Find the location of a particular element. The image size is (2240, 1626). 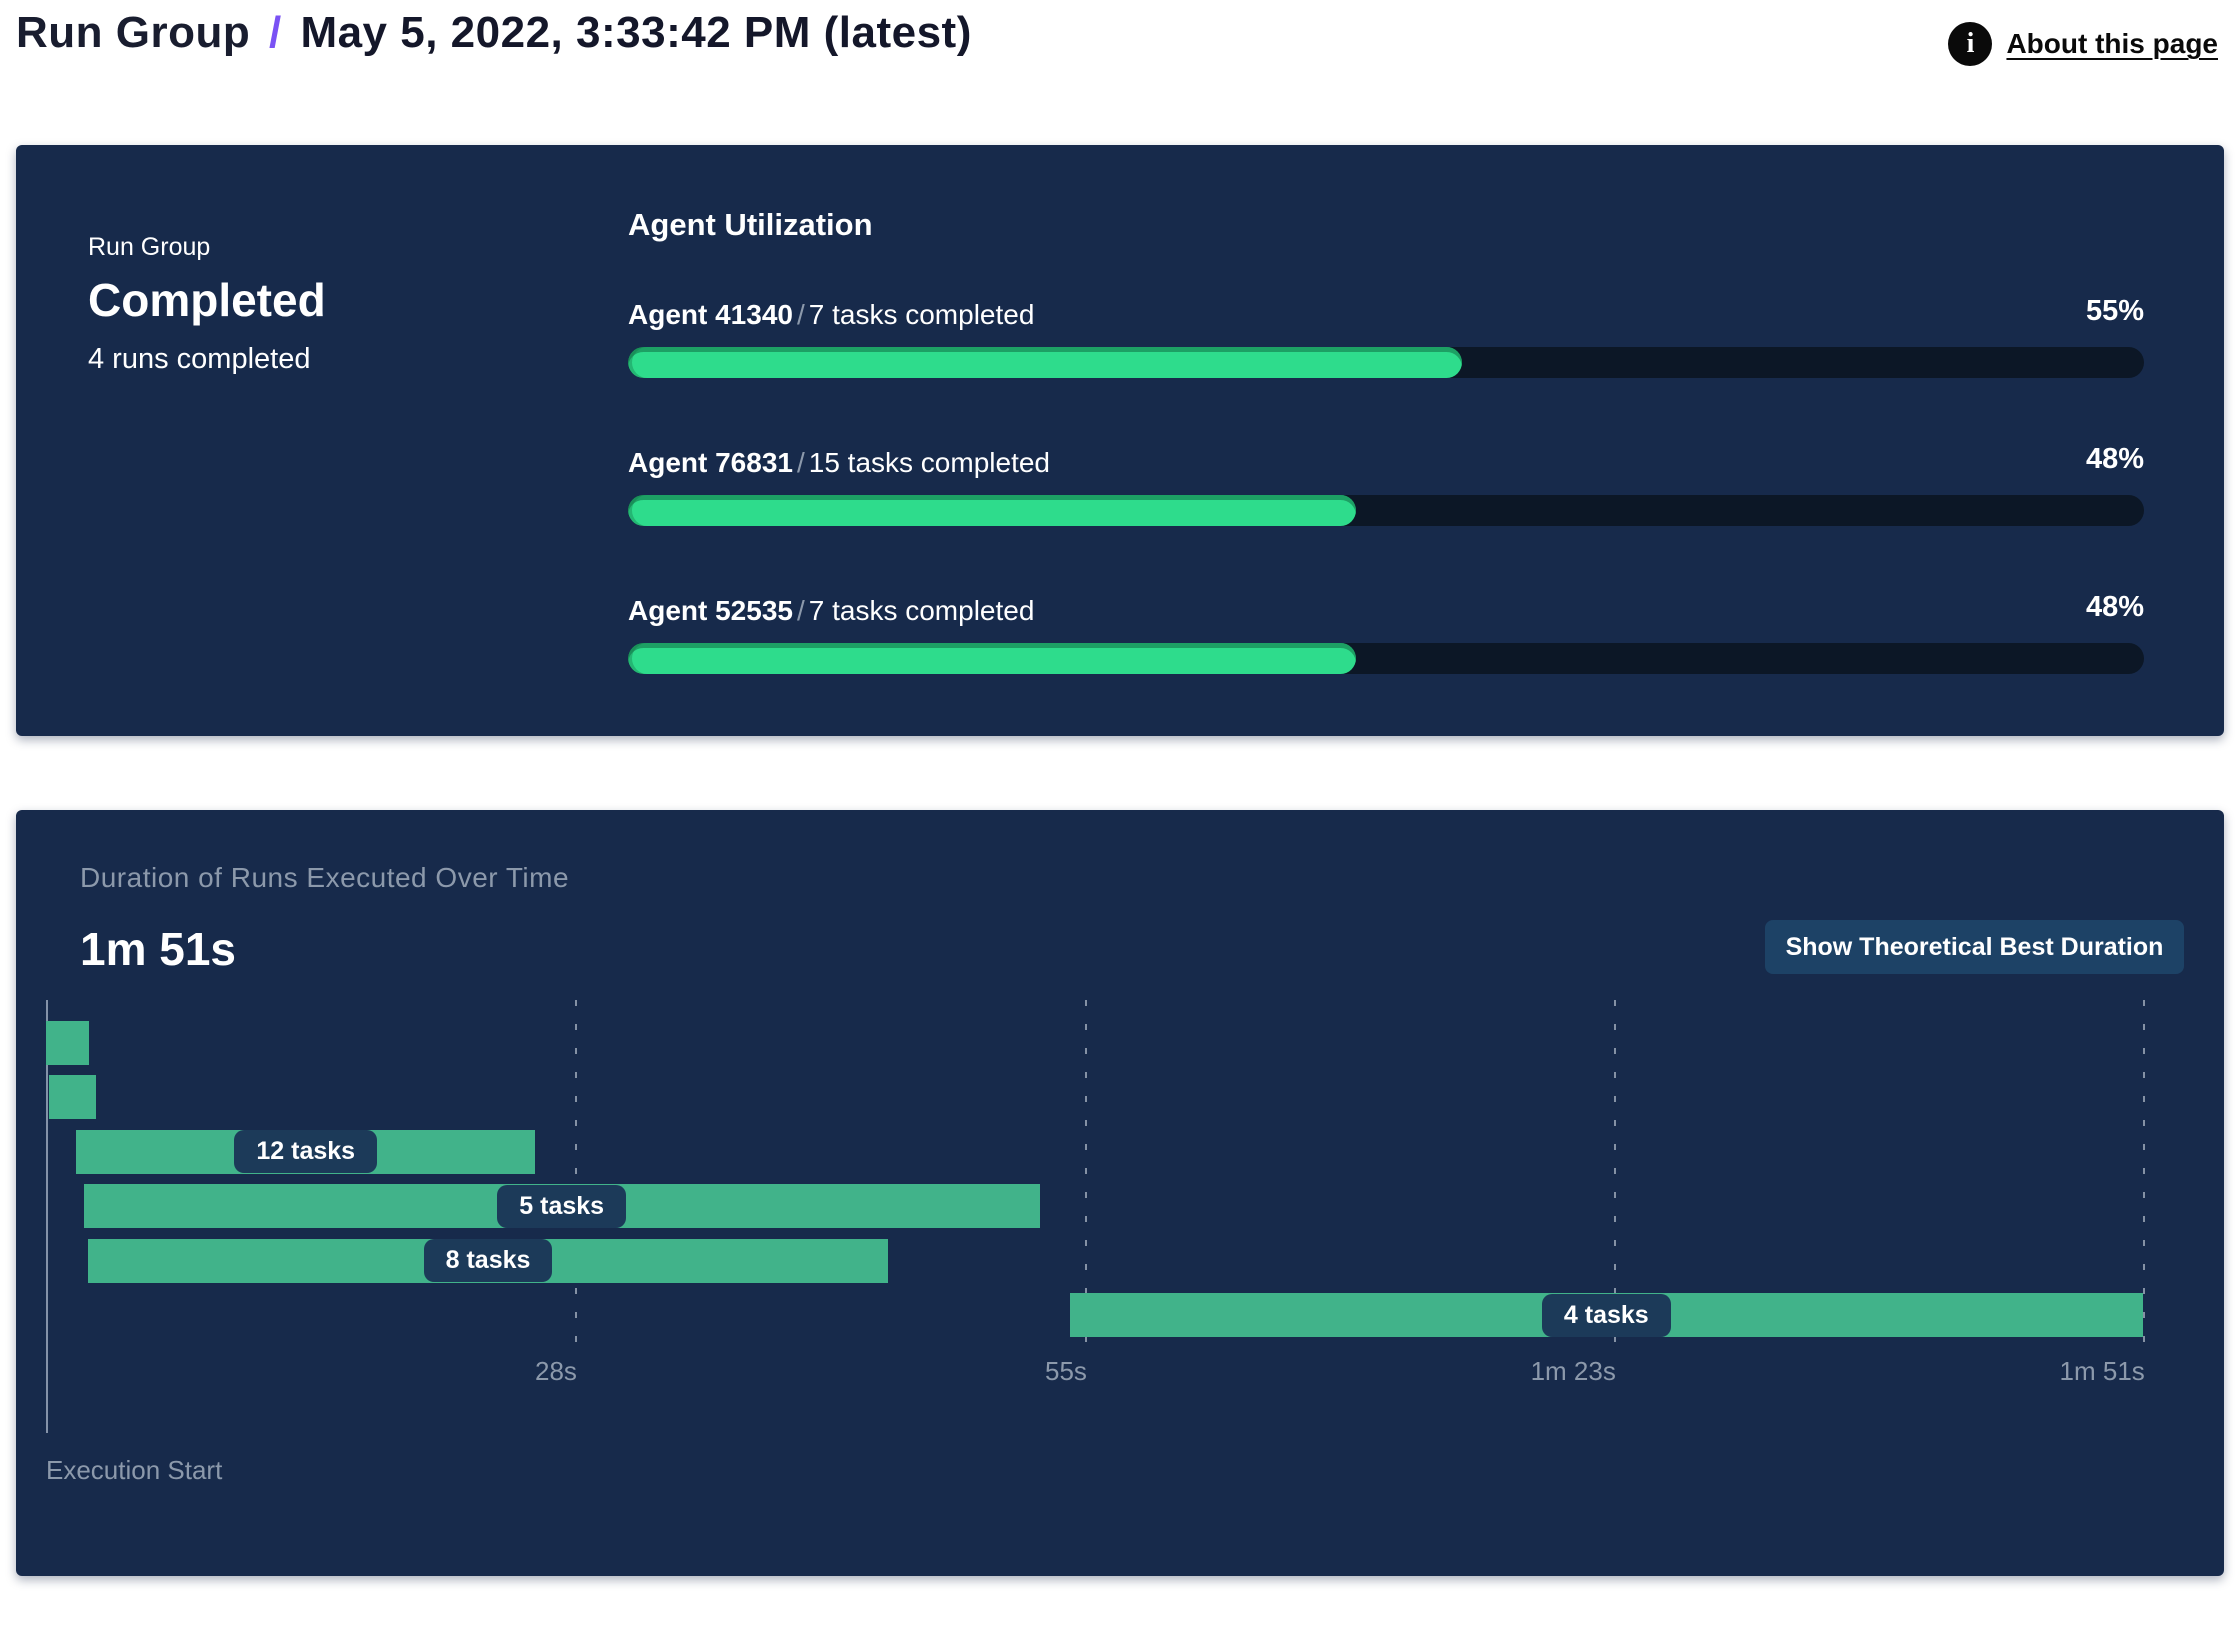

page-title: May 5, 2022, 3:33:42 PM (latest) is located at coordinates (636, 32).